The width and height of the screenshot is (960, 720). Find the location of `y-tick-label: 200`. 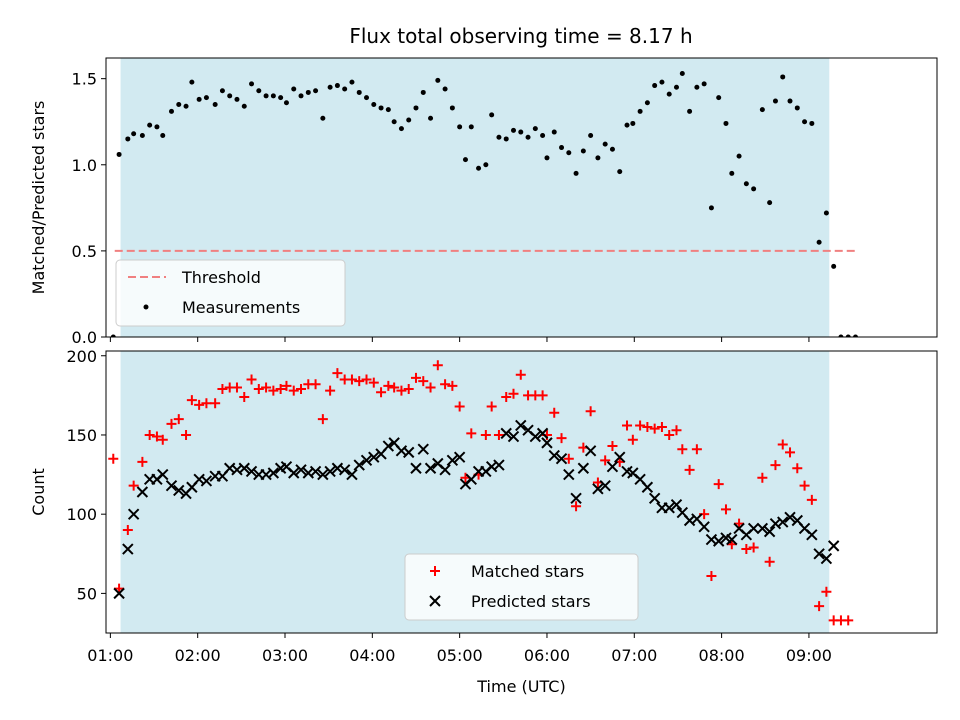

y-tick-label: 200 is located at coordinates (81, 356).